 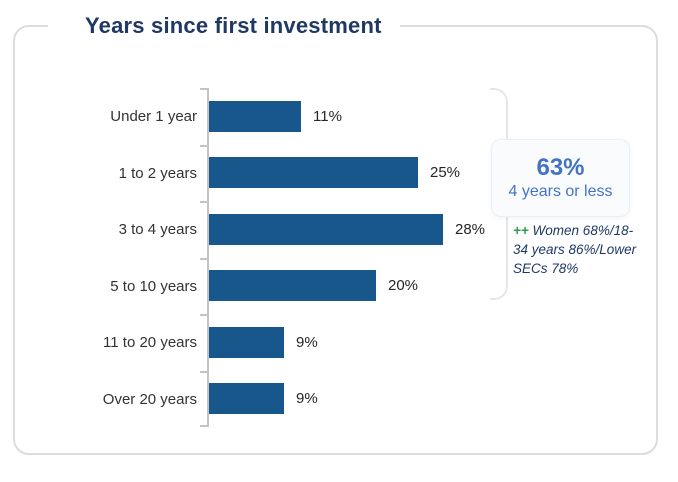 What do you see at coordinates (149, 399) in the screenshot?
I see `category-label: Over 20 years` at bounding box center [149, 399].